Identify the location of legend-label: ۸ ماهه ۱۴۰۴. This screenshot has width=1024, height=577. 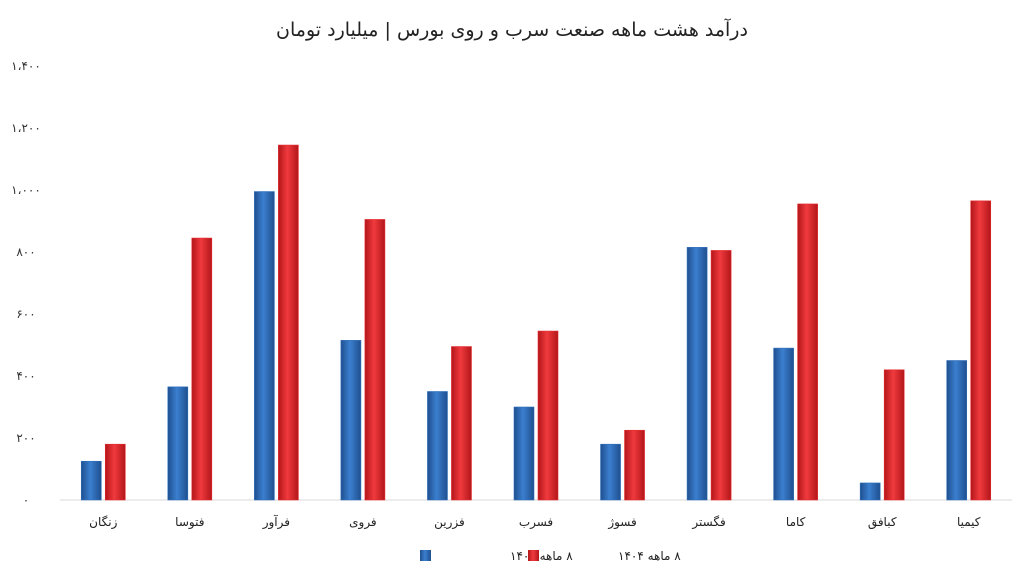
(649, 556).